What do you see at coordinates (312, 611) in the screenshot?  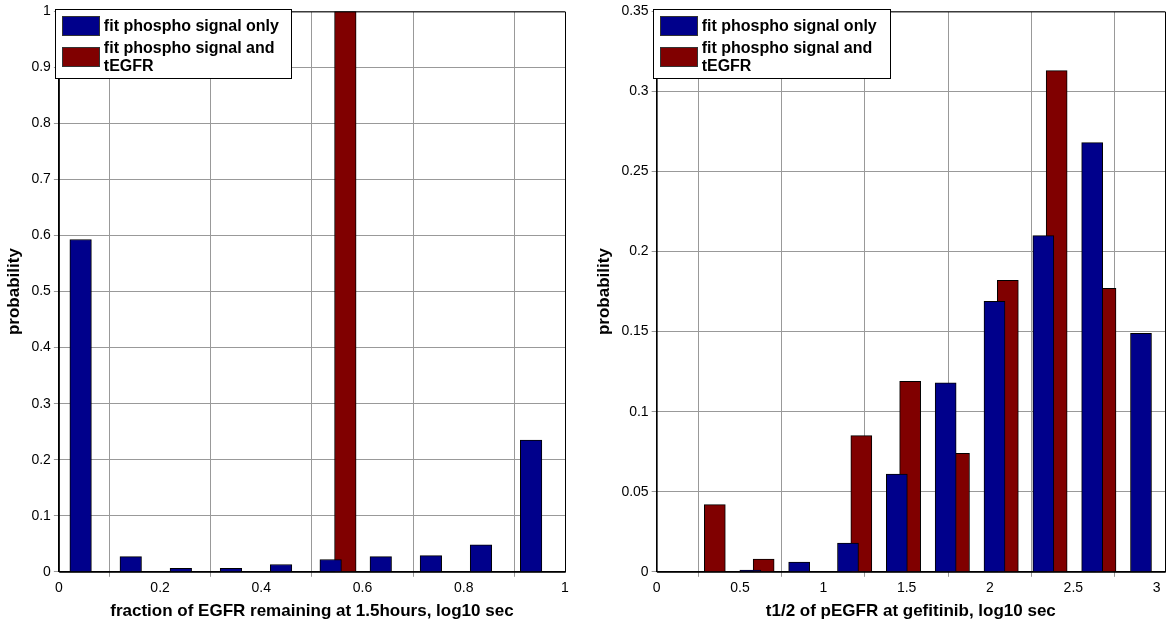 I see `x-axis-title: fraction of EGFR remaining at 1.5hours, log10 sec` at bounding box center [312, 611].